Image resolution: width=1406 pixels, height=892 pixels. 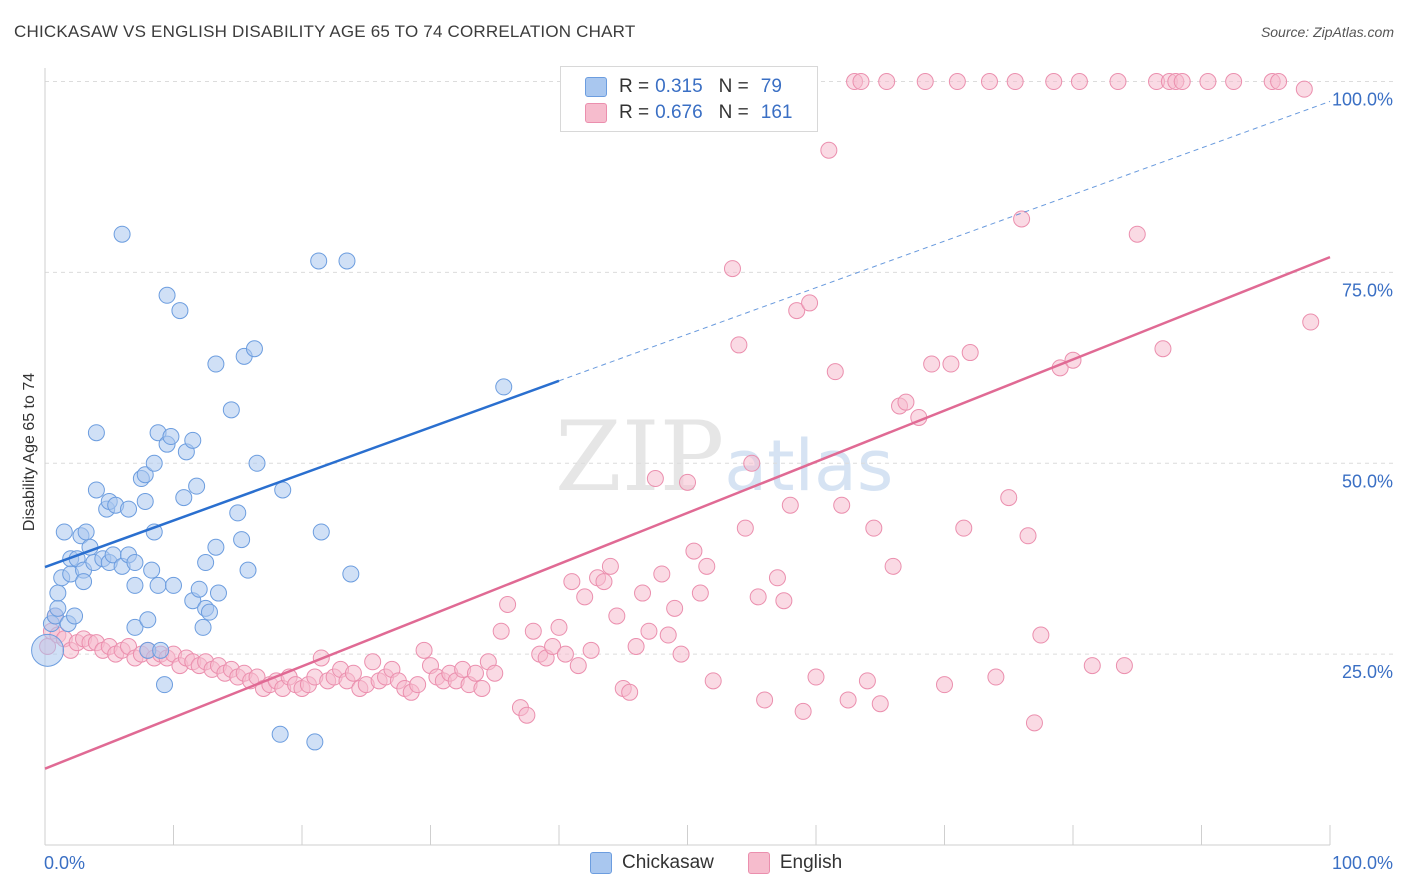 What do you see at coordinates (811, 862) in the screenshot?
I see `legend-label-english: English` at bounding box center [811, 862].